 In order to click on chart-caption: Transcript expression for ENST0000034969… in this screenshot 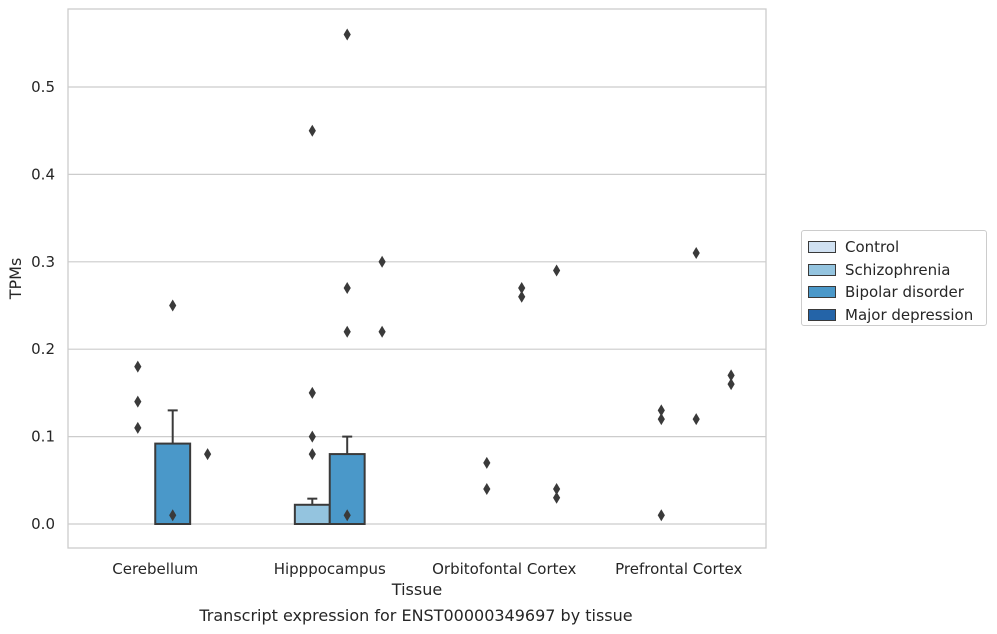, I will do `click(416, 615)`.